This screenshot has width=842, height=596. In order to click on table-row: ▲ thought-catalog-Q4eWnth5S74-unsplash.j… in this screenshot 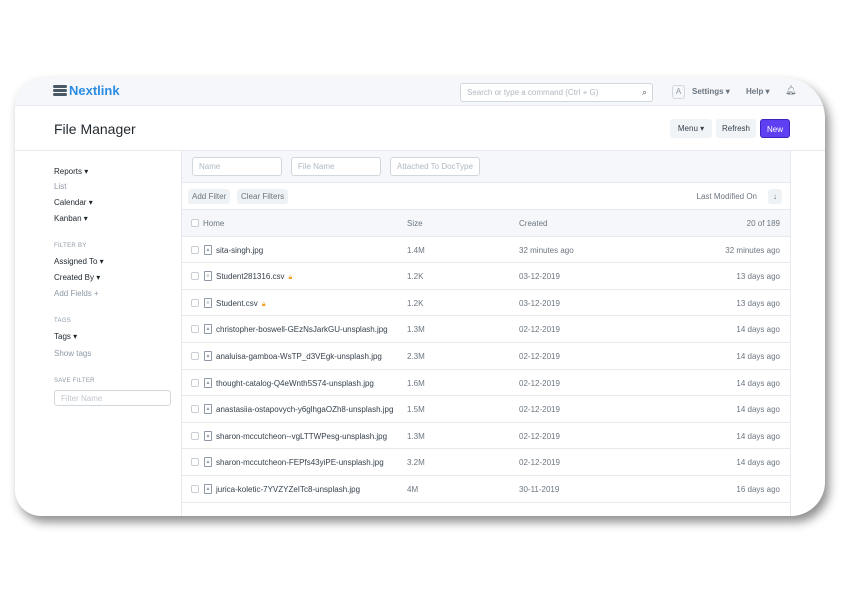, I will do `click(486, 383)`.